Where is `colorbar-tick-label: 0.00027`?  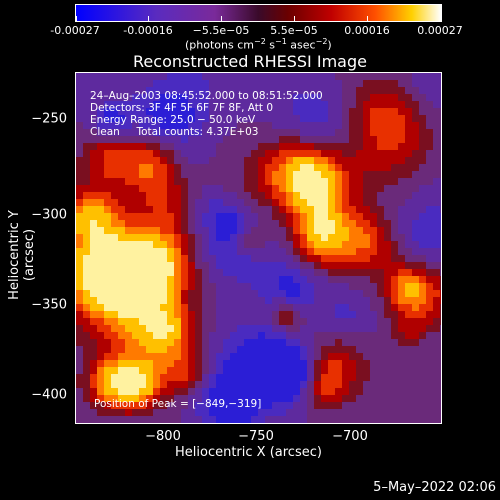
colorbar-tick-label: 0.00027 is located at coordinates (440, 30).